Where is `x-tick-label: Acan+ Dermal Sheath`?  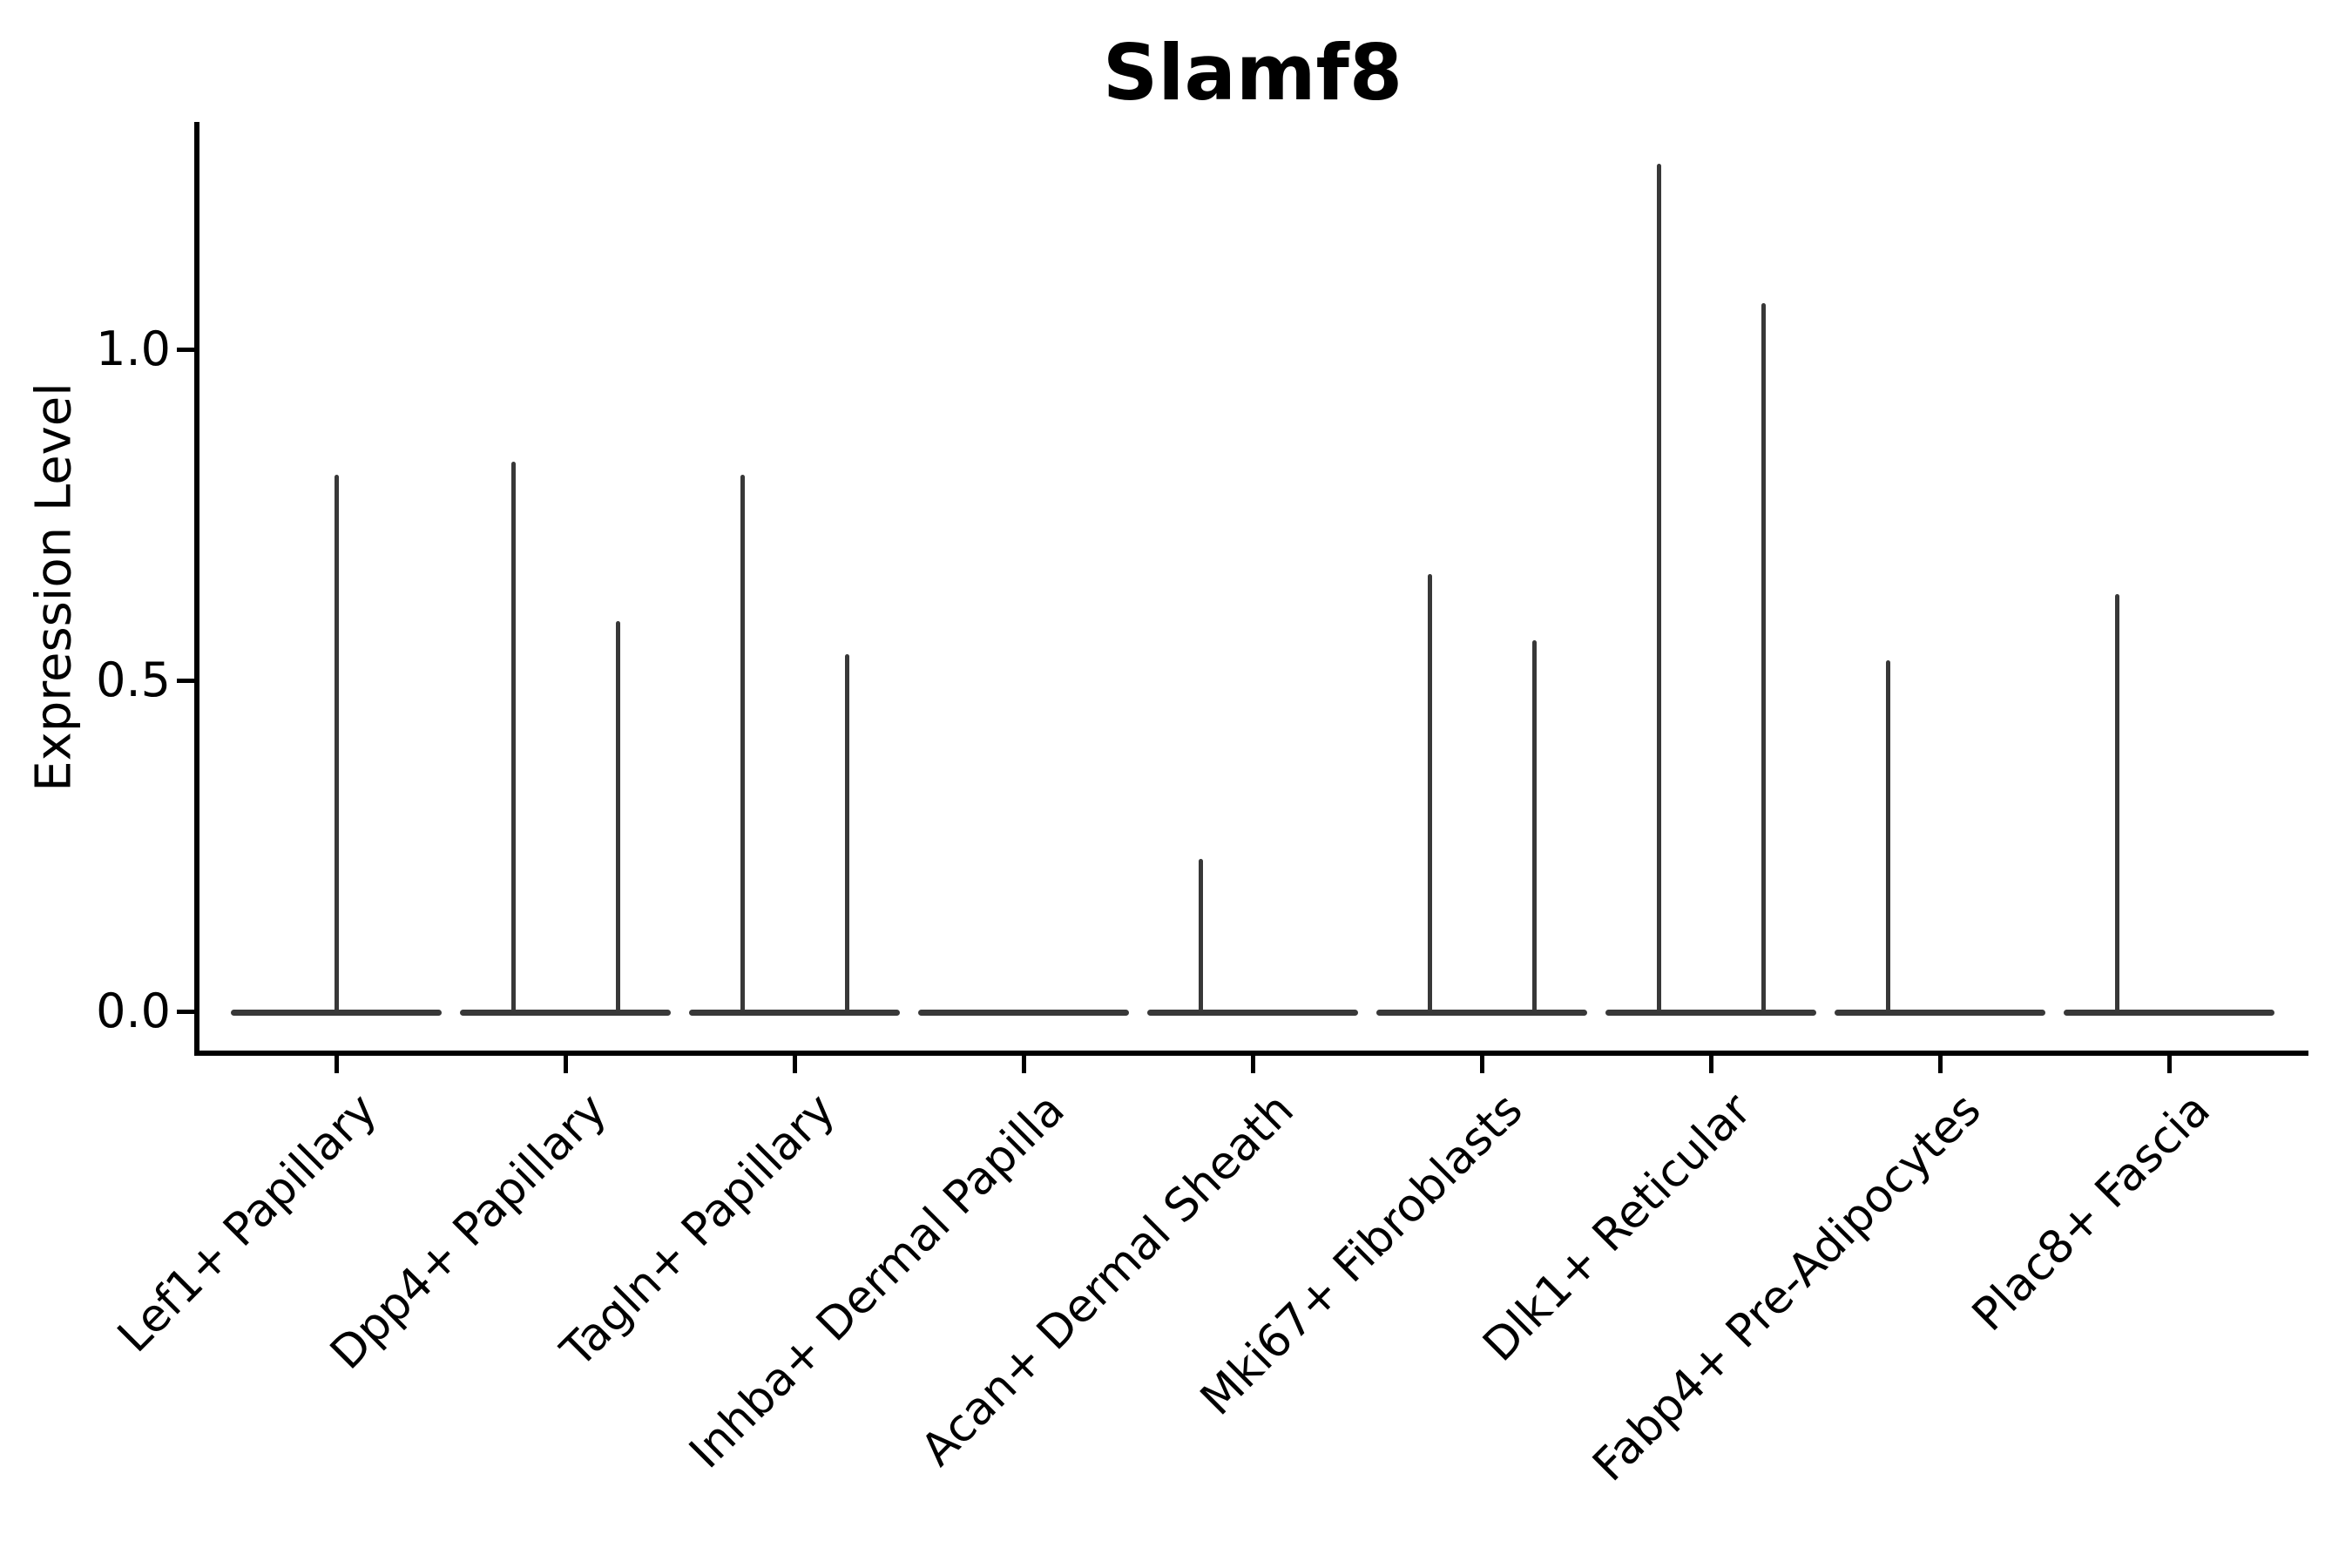
x-tick-label: Acan+ Dermal Sheath is located at coordinates (1107, 1280).